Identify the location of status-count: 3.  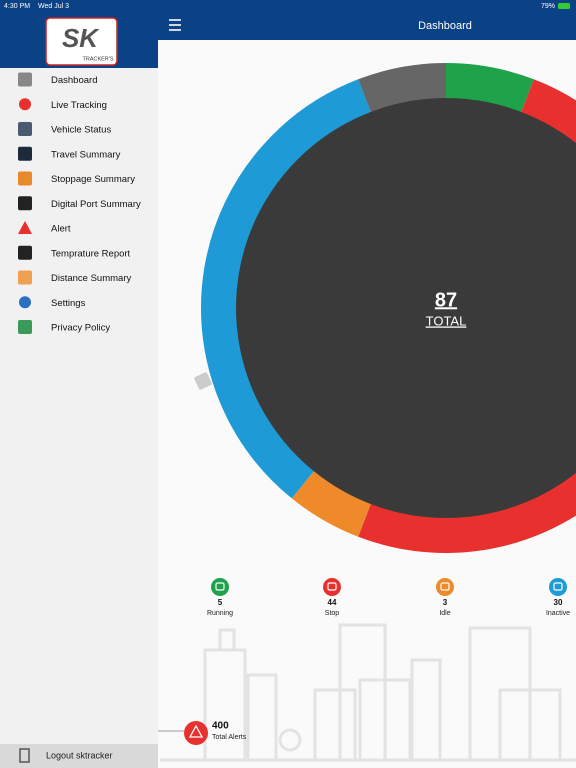
(445, 602).